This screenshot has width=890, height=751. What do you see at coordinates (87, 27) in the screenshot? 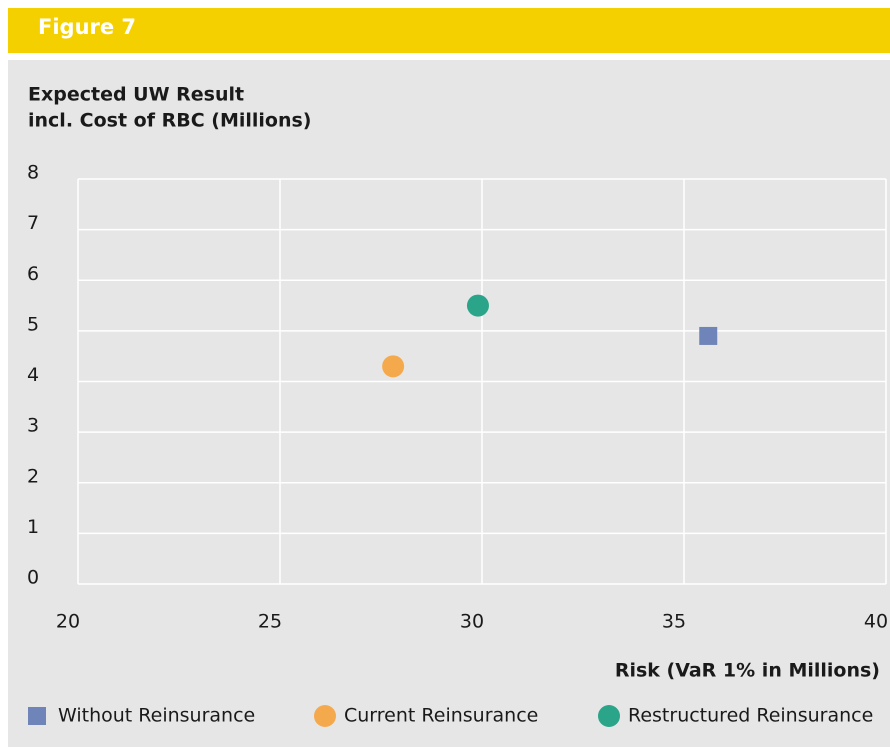
I see `chart-title: Figure 7` at bounding box center [87, 27].